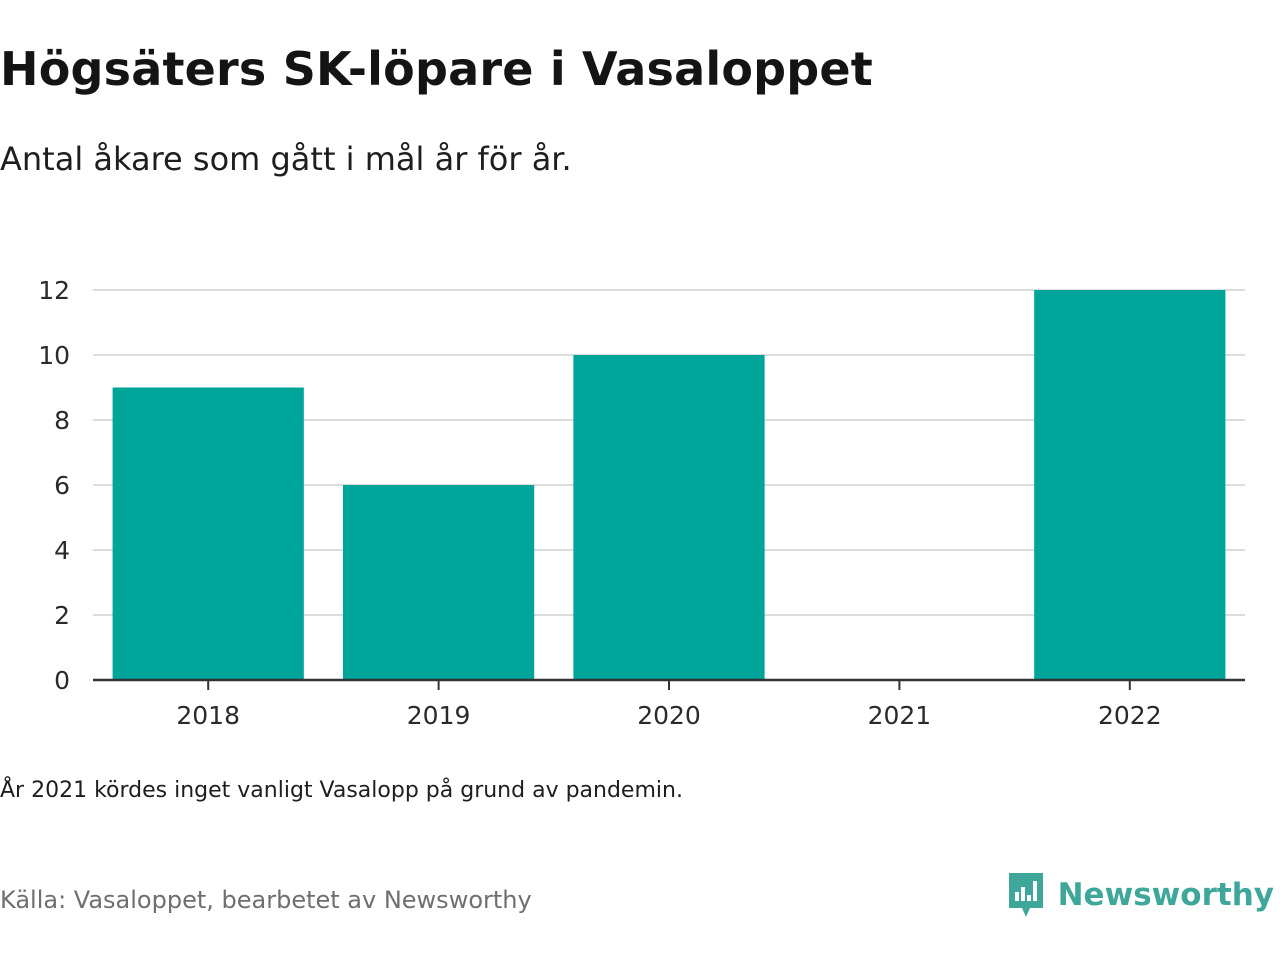 Image resolution: width=1280 pixels, height=960 pixels. What do you see at coordinates (62, 680) in the screenshot?
I see `y-tick-label: 0` at bounding box center [62, 680].